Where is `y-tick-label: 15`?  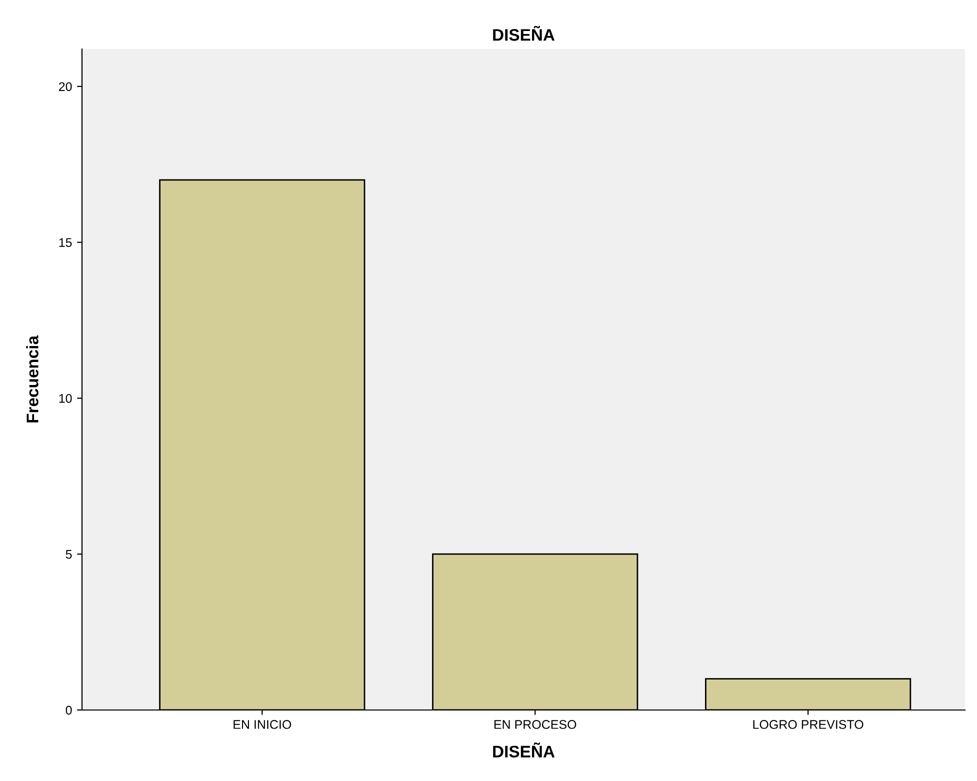
y-tick-label: 15 is located at coordinates (65, 242).